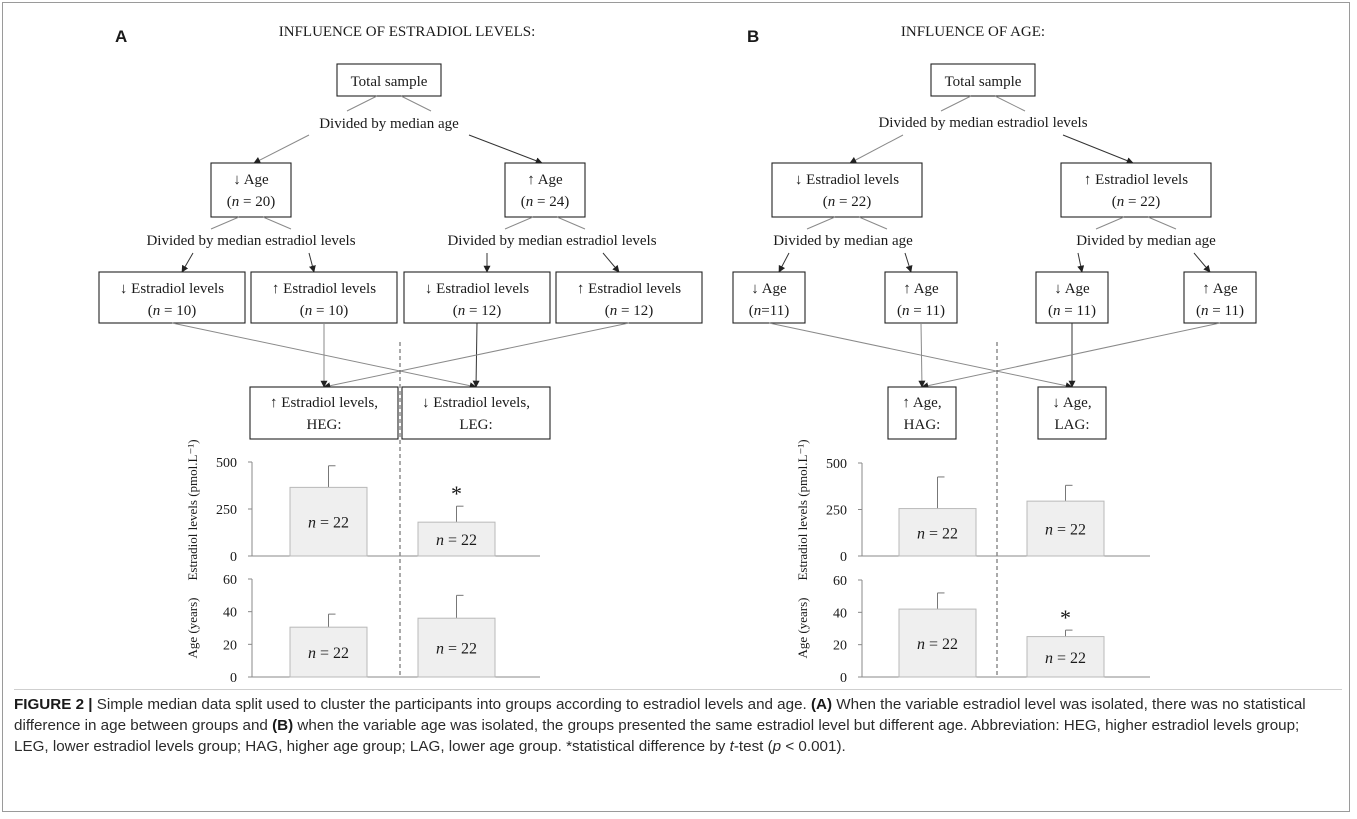 The height and width of the screenshot is (819, 1357). What do you see at coordinates (836, 511) in the screenshot?
I see `chart-b-estradiol-ytick-label-1: 250` at bounding box center [836, 511].